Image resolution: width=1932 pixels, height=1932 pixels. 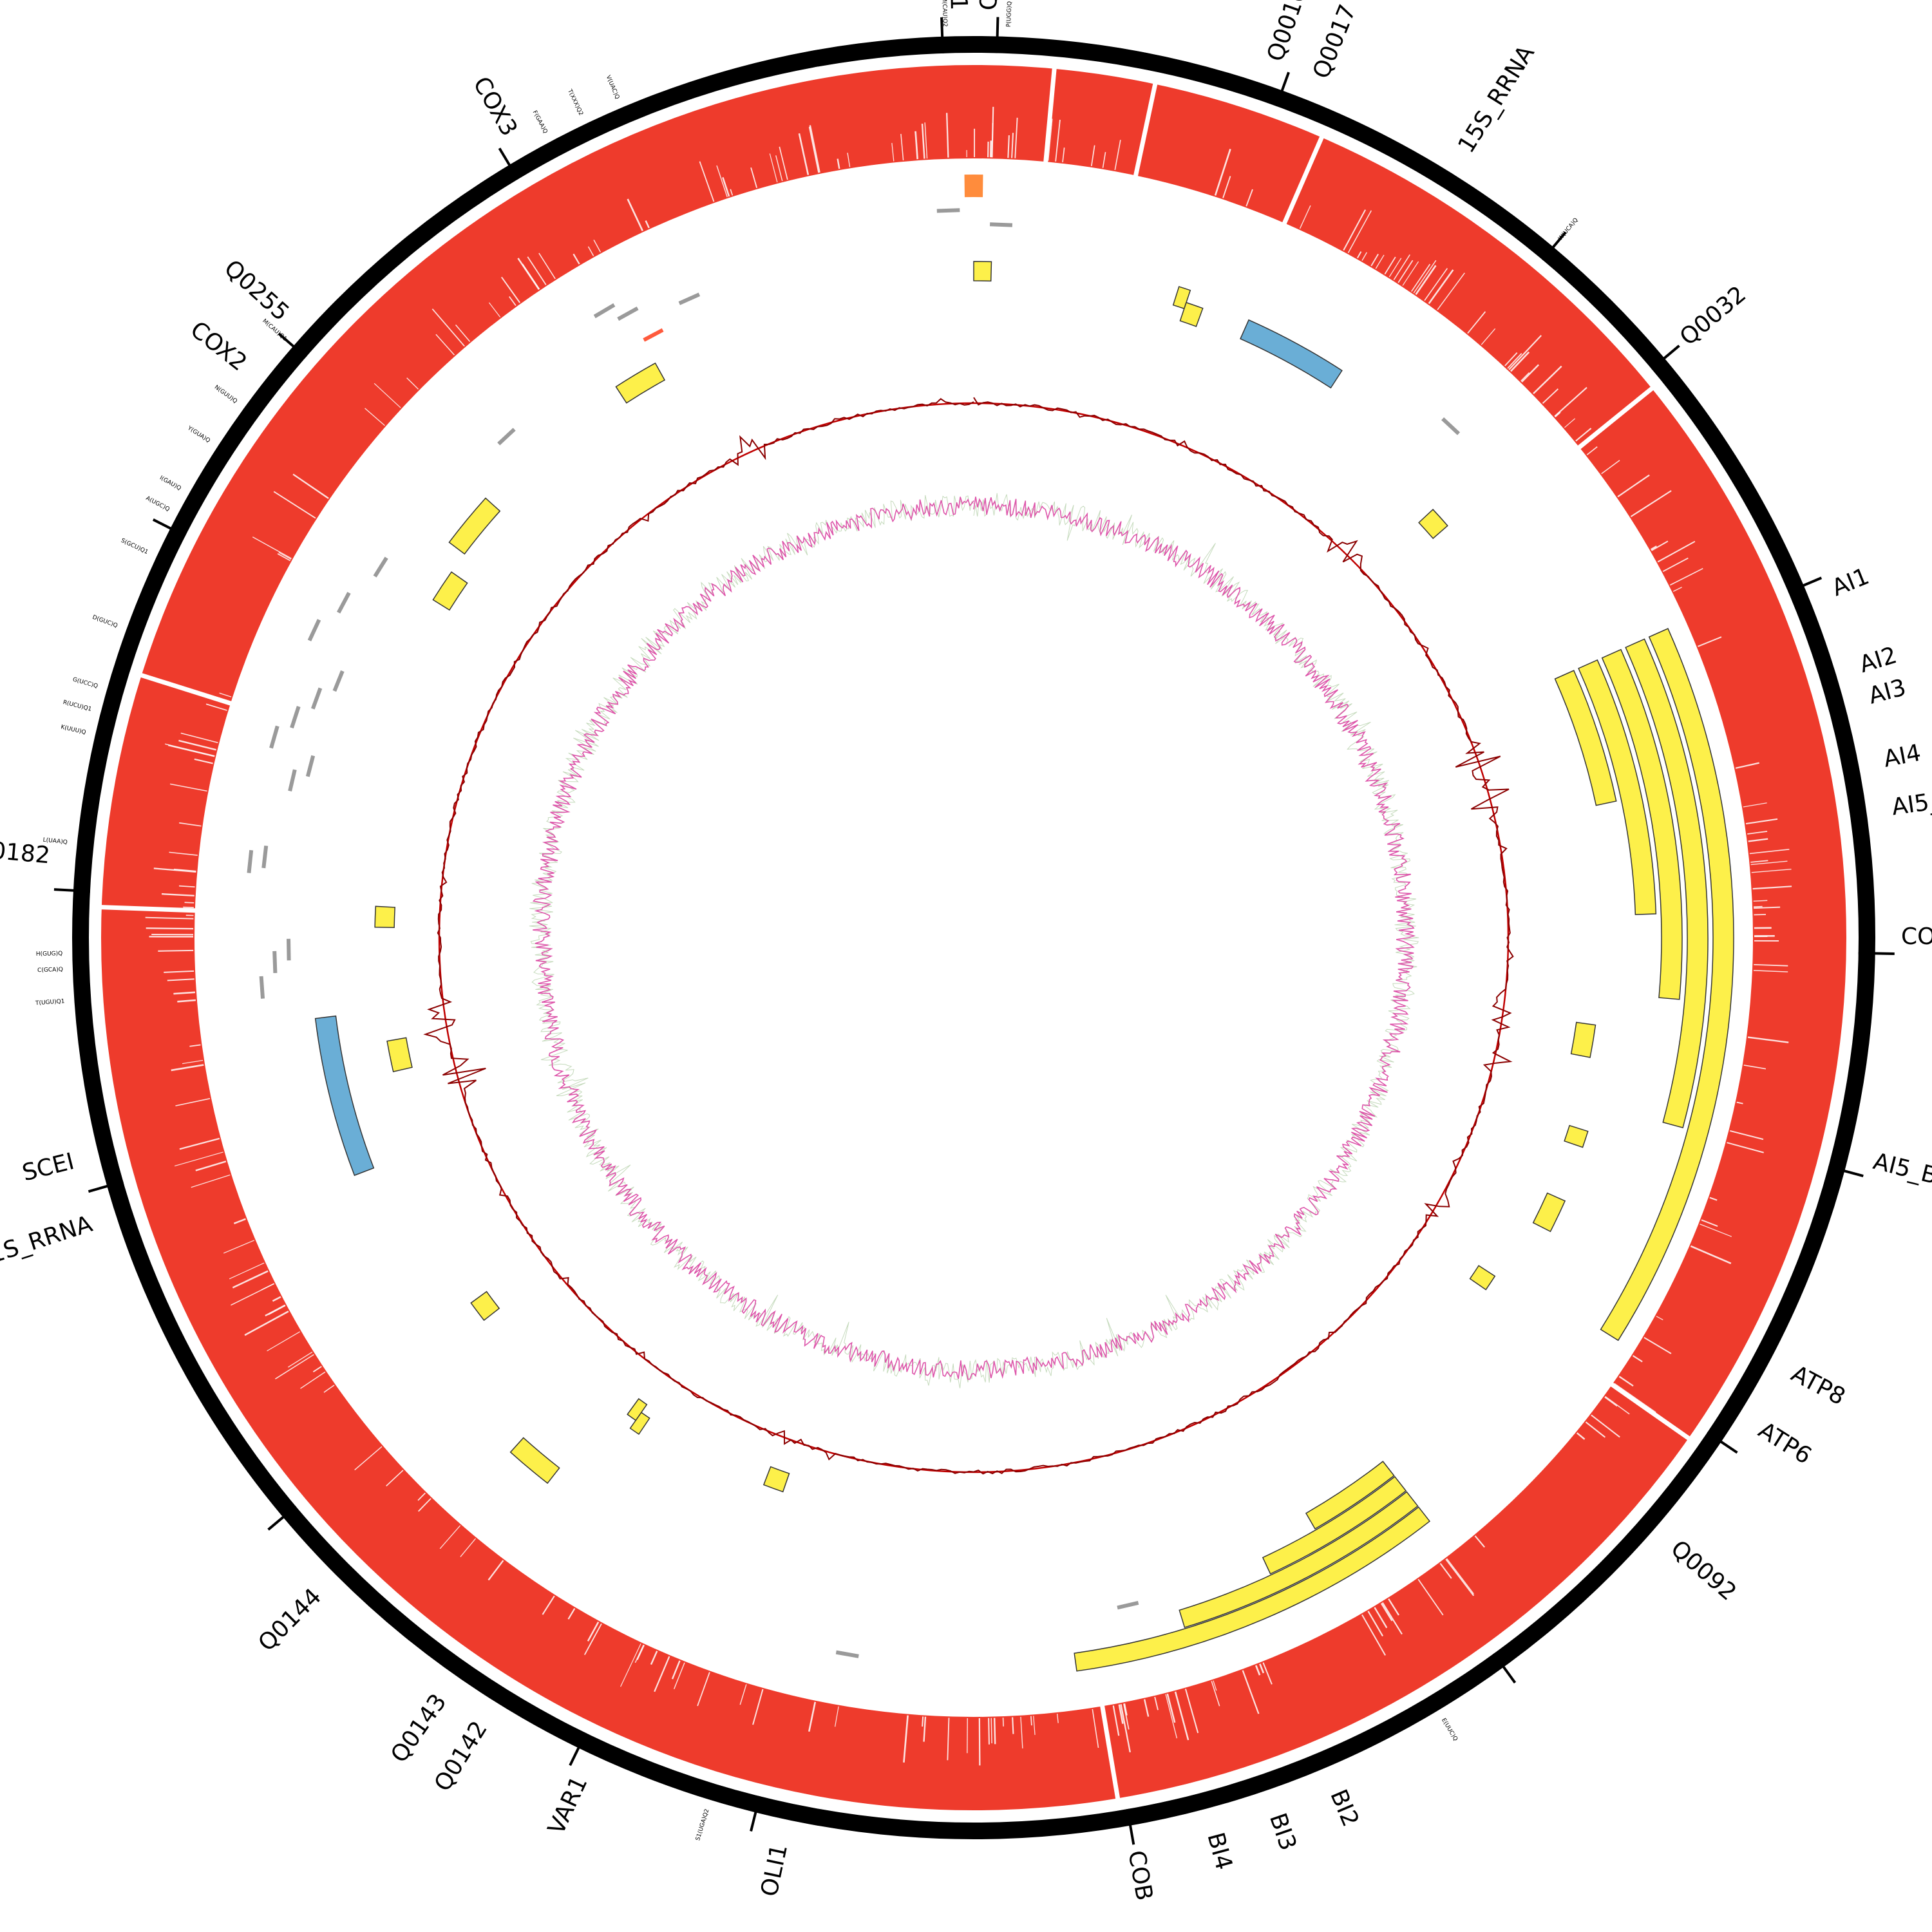 I want to click on trna-label: W(UCA)Q, so click(x=1568, y=230).